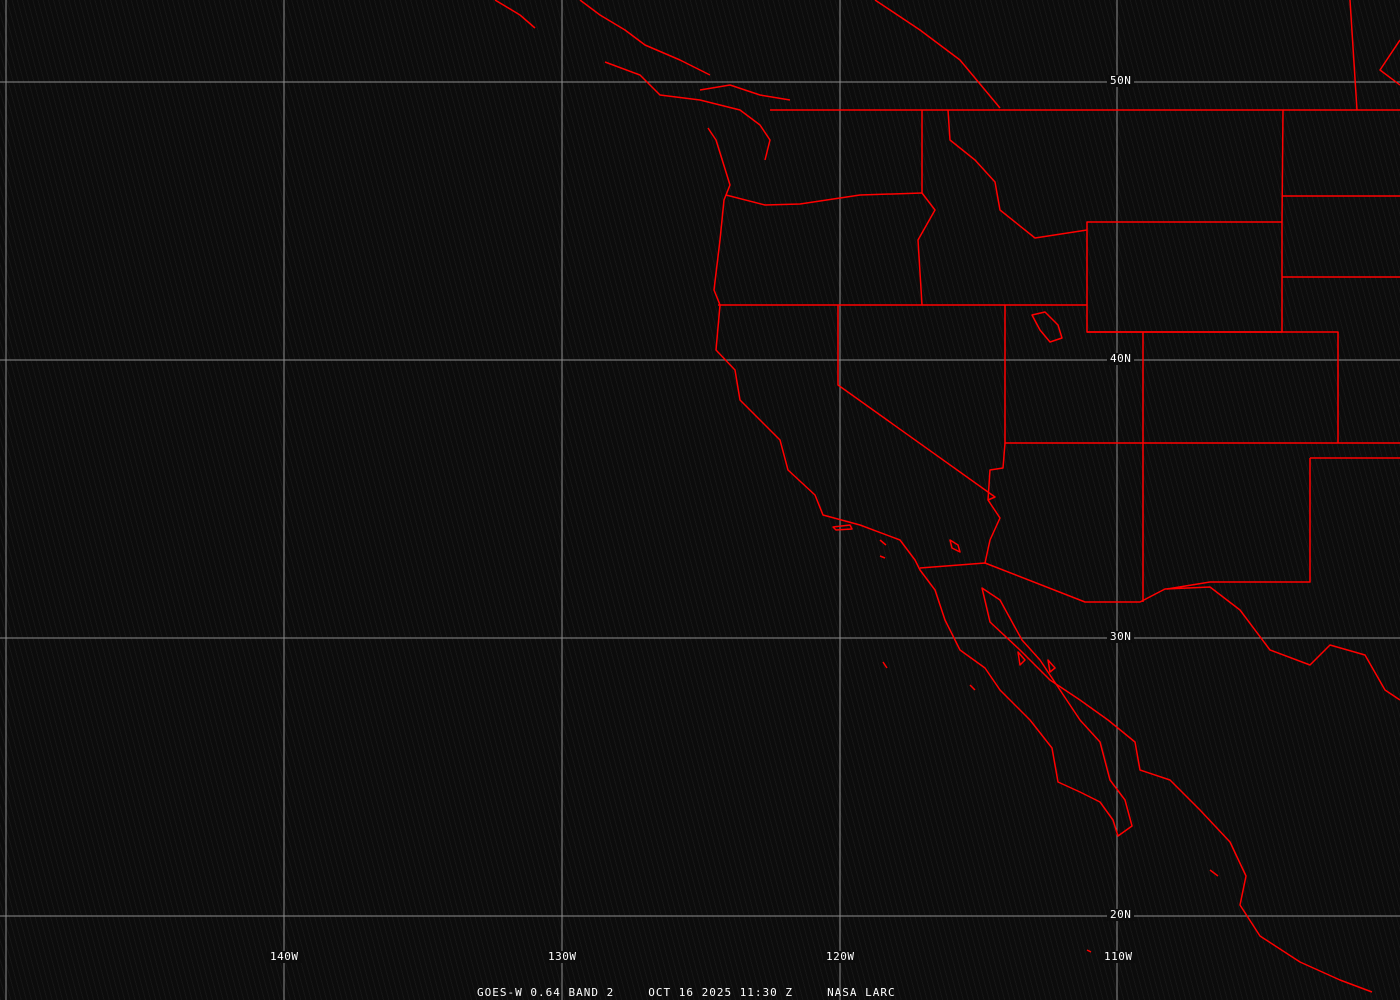 The width and height of the screenshot is (1400, 1000). Describe the element at coordinates (721, 992) in the screenshot. I see `caption-datetime: OCT 16 2025 11:30 Z` at that location.